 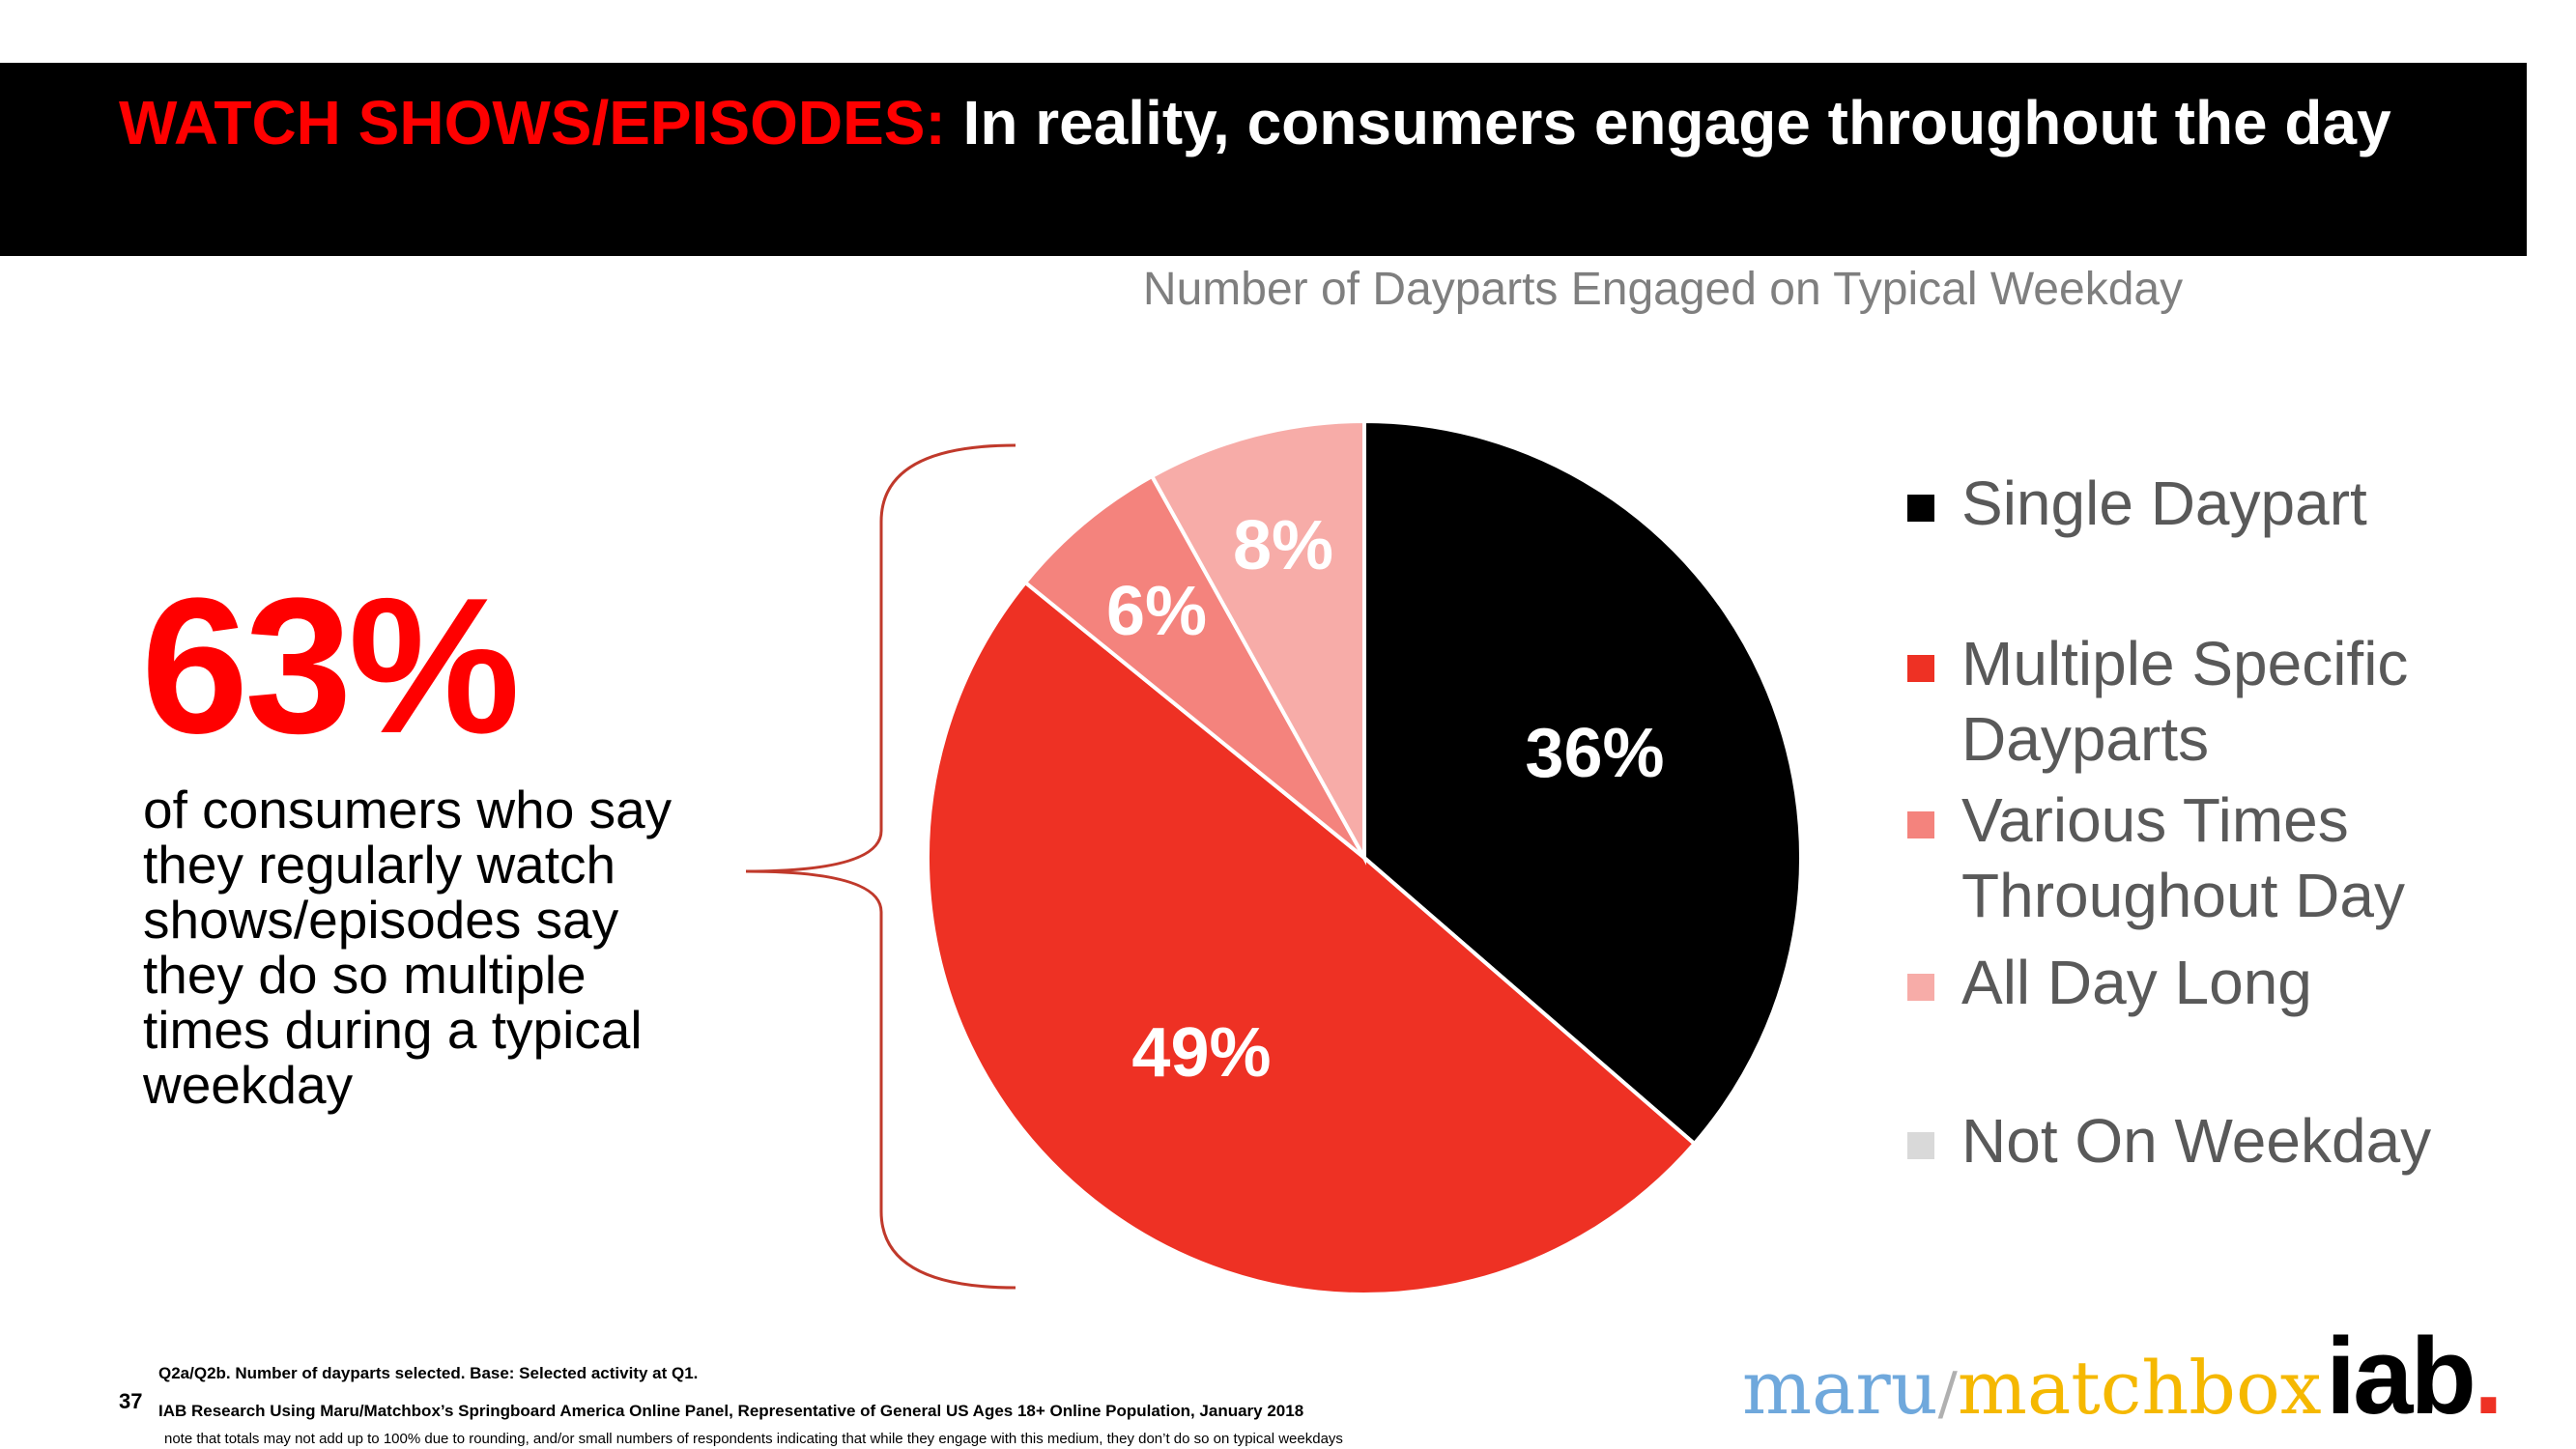 I want to click on legend-label: Not On Weekday, so click(x=2196, y=1141).